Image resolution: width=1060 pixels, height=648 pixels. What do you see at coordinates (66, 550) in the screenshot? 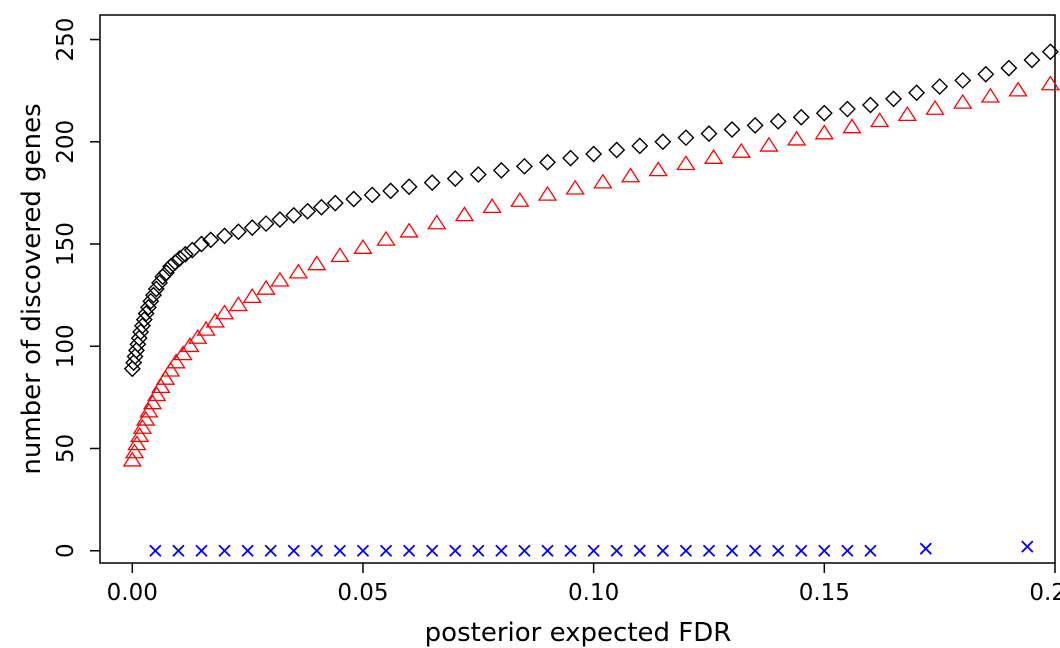
I see `y-tick-label: 0` at bounding box center [66, 550].